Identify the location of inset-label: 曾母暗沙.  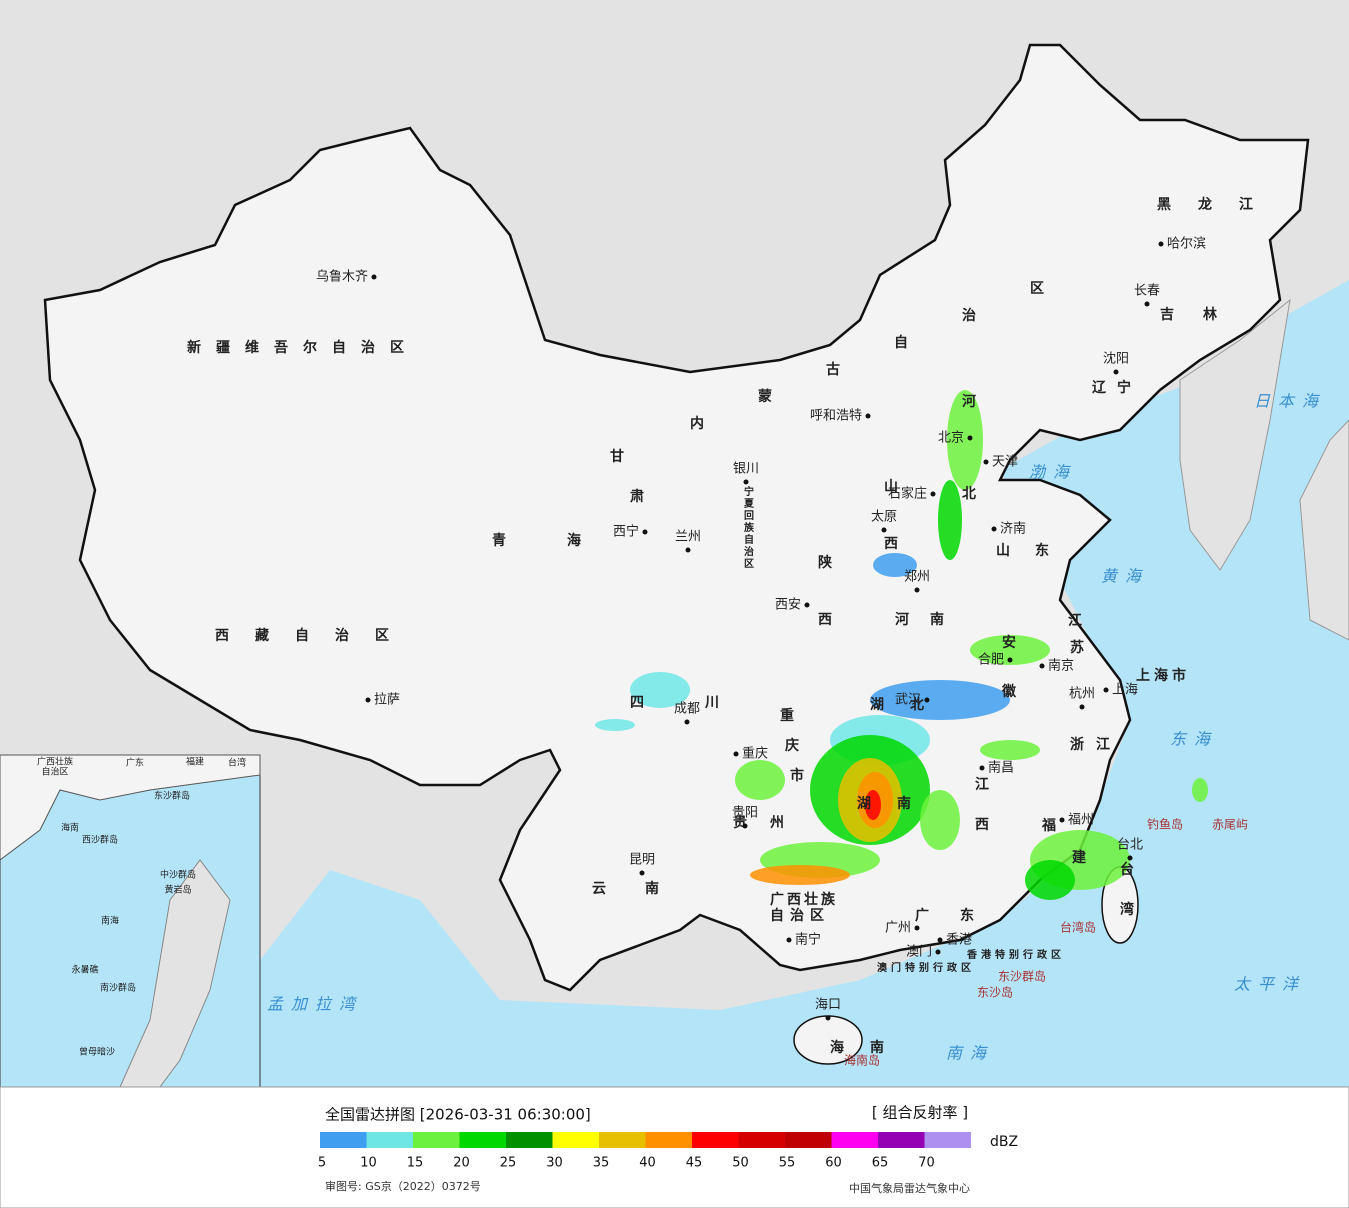
(97, 1052).